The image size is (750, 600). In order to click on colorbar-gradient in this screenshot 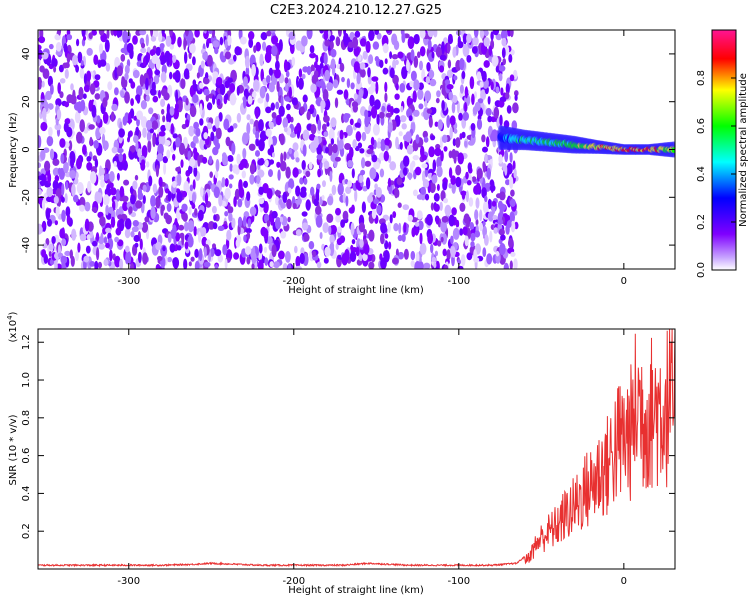, I will do `click(724, 150)`.